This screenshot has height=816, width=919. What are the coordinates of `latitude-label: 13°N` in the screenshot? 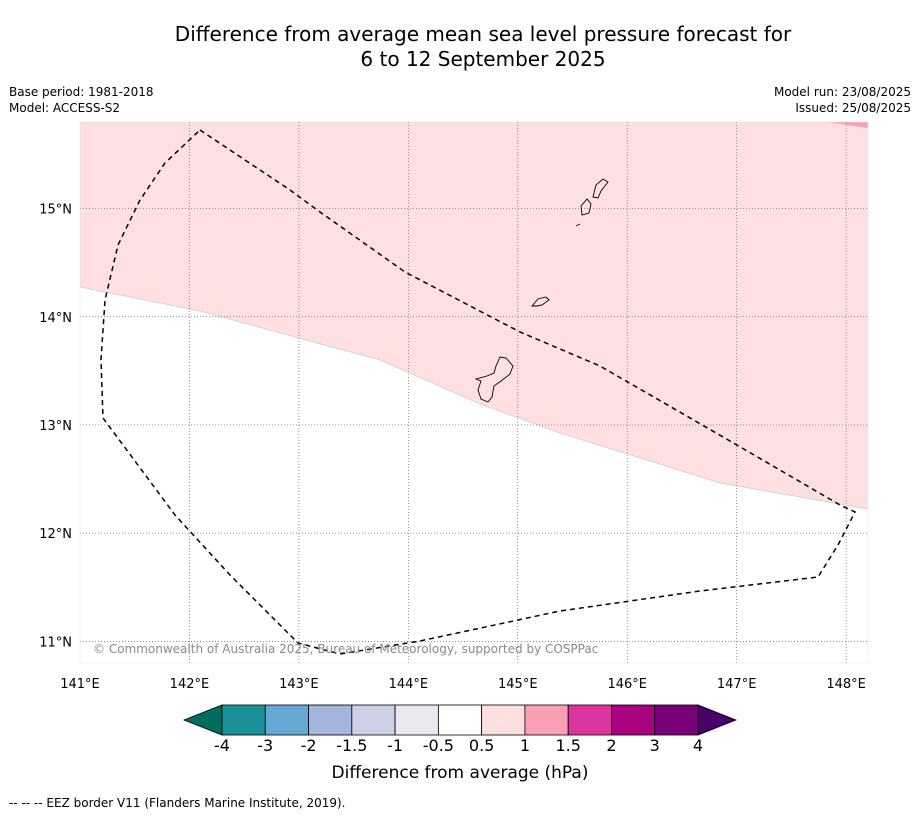 It's located at (55, 426).